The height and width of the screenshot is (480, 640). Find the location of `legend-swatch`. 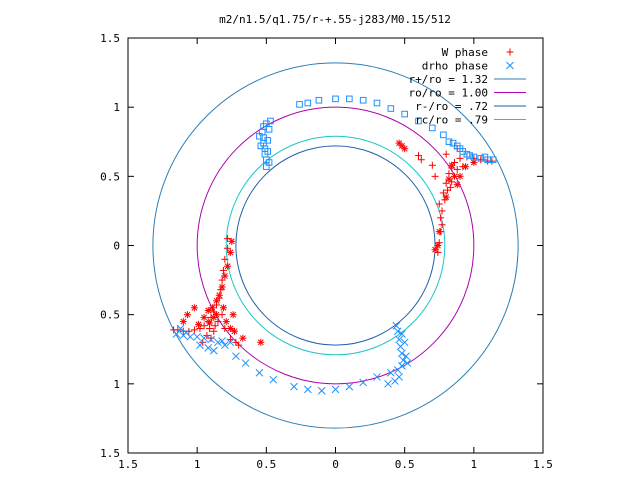

legend-swatch is located at coordinates (510, 65).